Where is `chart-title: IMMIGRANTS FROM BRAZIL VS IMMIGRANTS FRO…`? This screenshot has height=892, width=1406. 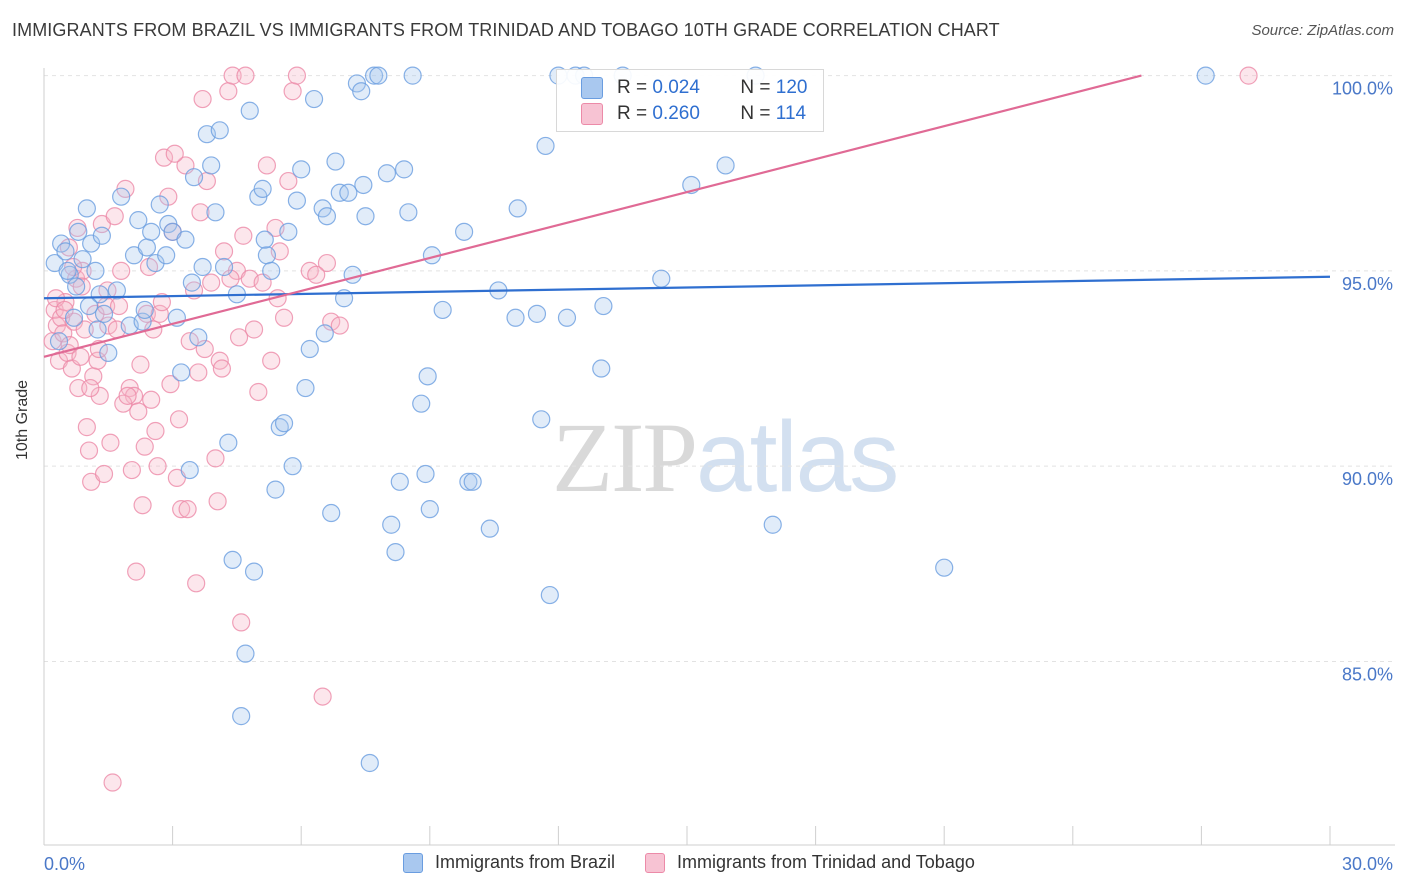
chart-title: IMMIGRANTS FROM BRAZIL VS IMMIGRANTS FRO… is located at coordinates (506, 30).